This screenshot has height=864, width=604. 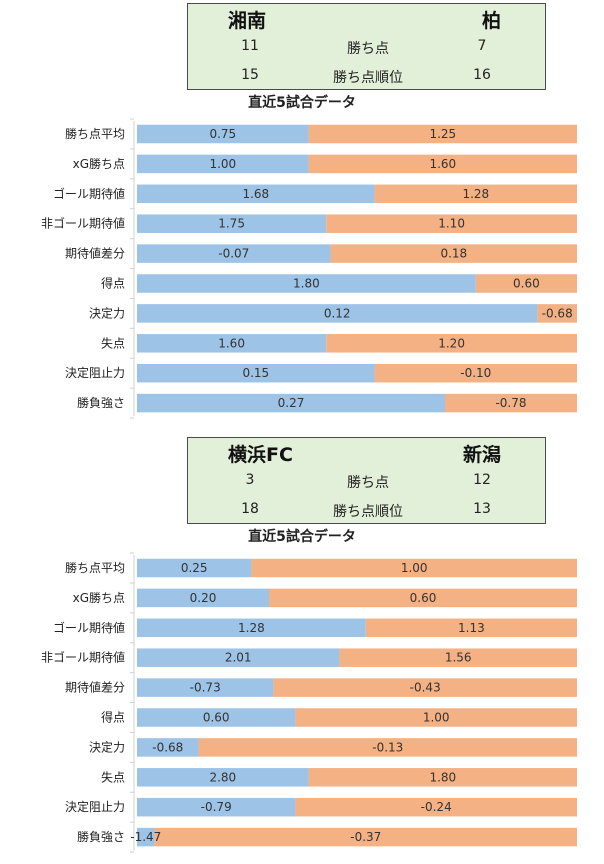 I want to click on home-points: 3, so click(x=250, y=480).